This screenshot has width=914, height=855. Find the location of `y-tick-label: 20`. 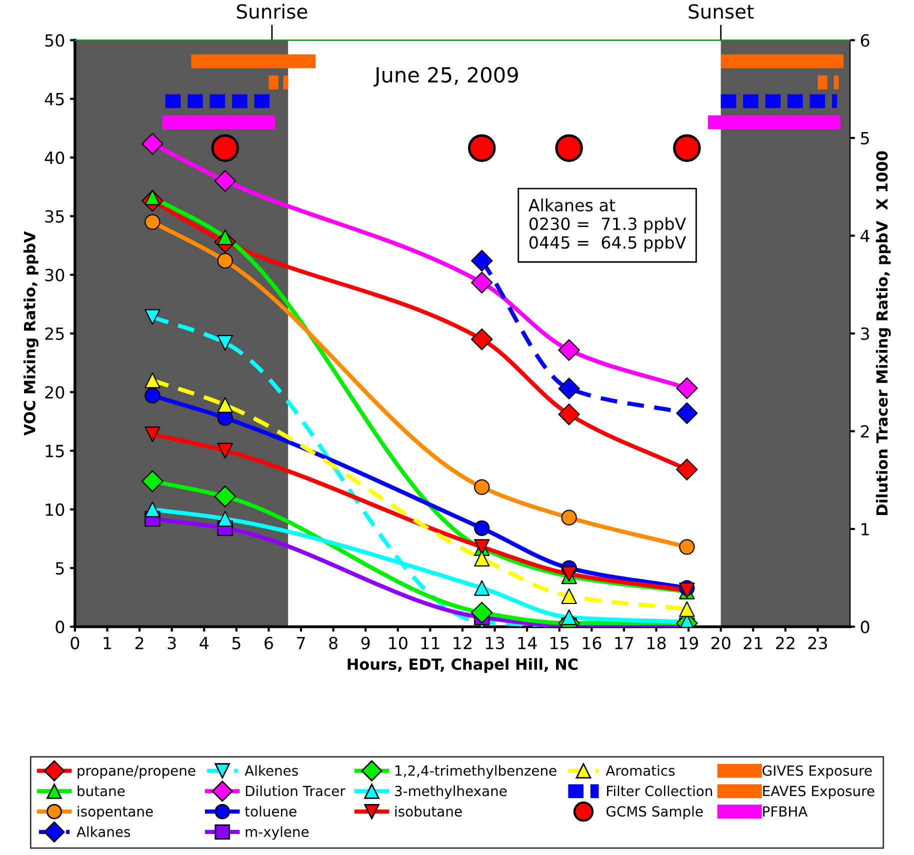

y-tick-label: 20 is located at coordinates (54, 392).